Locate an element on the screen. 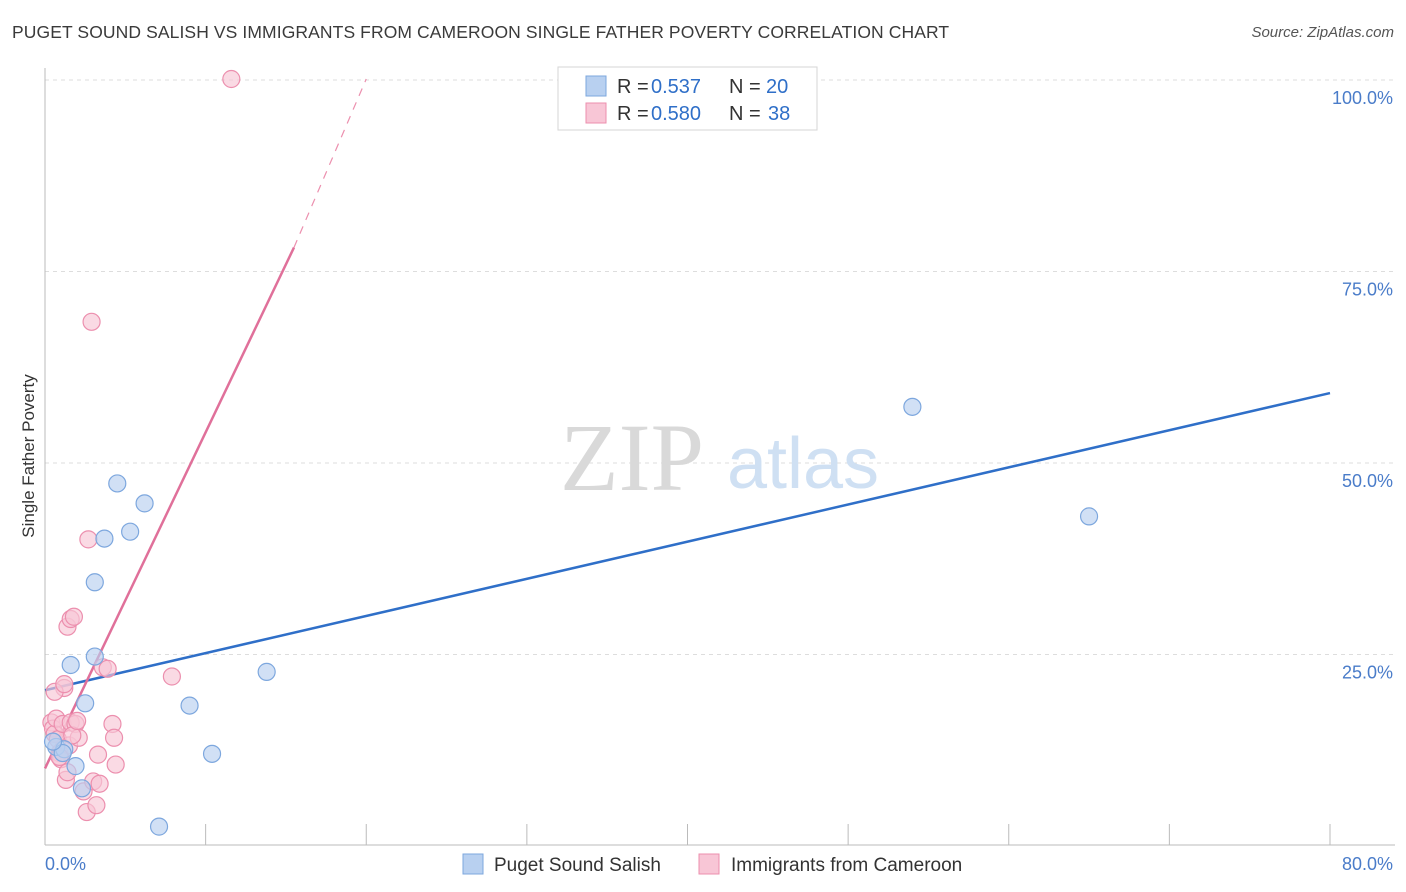 The width and height of the screenshot is (1406, 892). stats-legend: R = 0.537 N = 20 R = 0.580 N = 38 is located at coordinates (687, 98).